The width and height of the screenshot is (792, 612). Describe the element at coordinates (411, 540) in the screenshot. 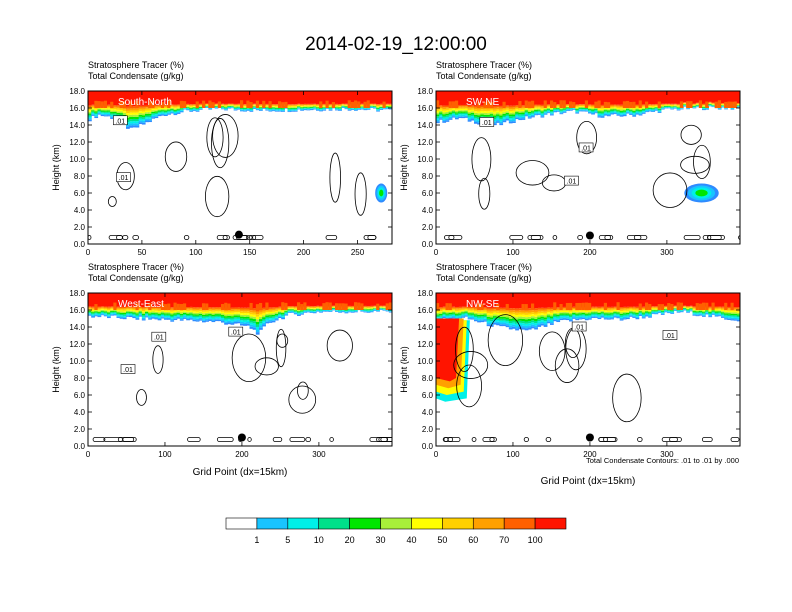

I see `colorbar-label: 40` at that location.